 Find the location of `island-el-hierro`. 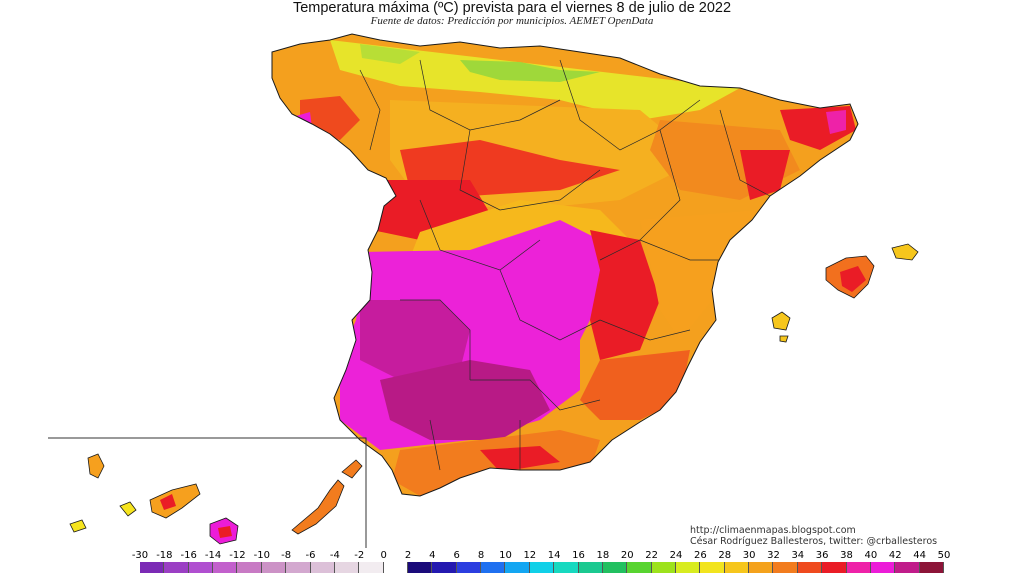

island-el-hierro is located at coordinates (78, 526).